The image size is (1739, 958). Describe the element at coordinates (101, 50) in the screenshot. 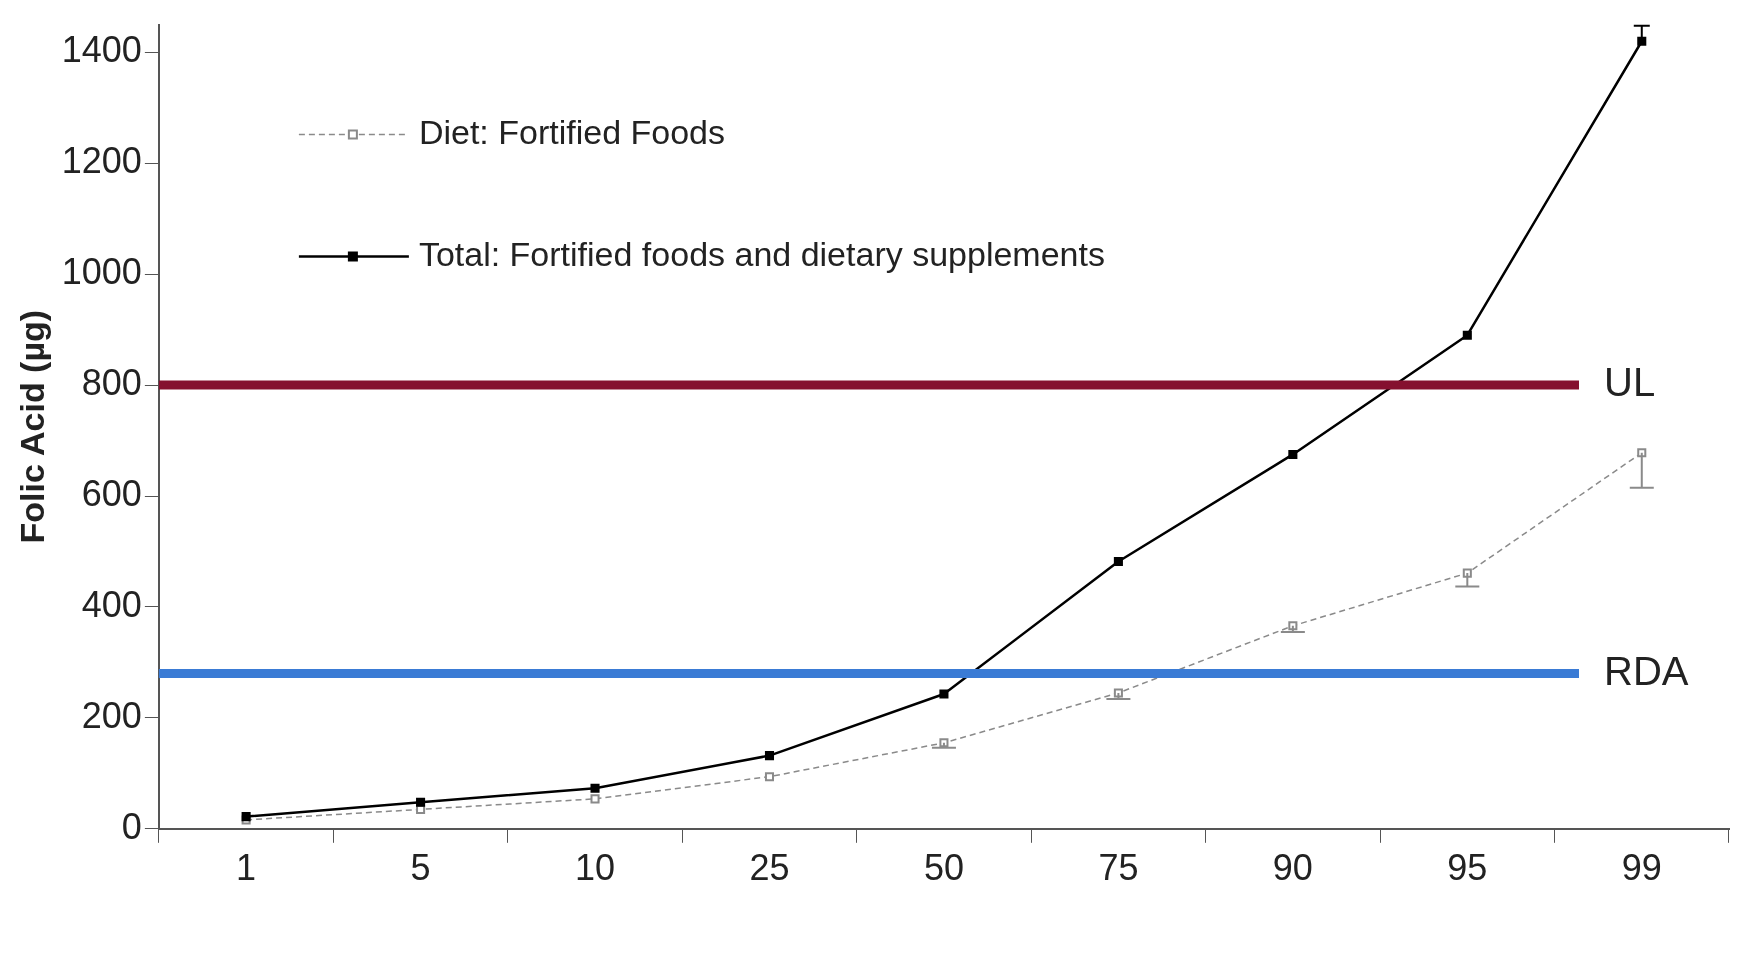

I see `y-tick-label: 1400` at that location.